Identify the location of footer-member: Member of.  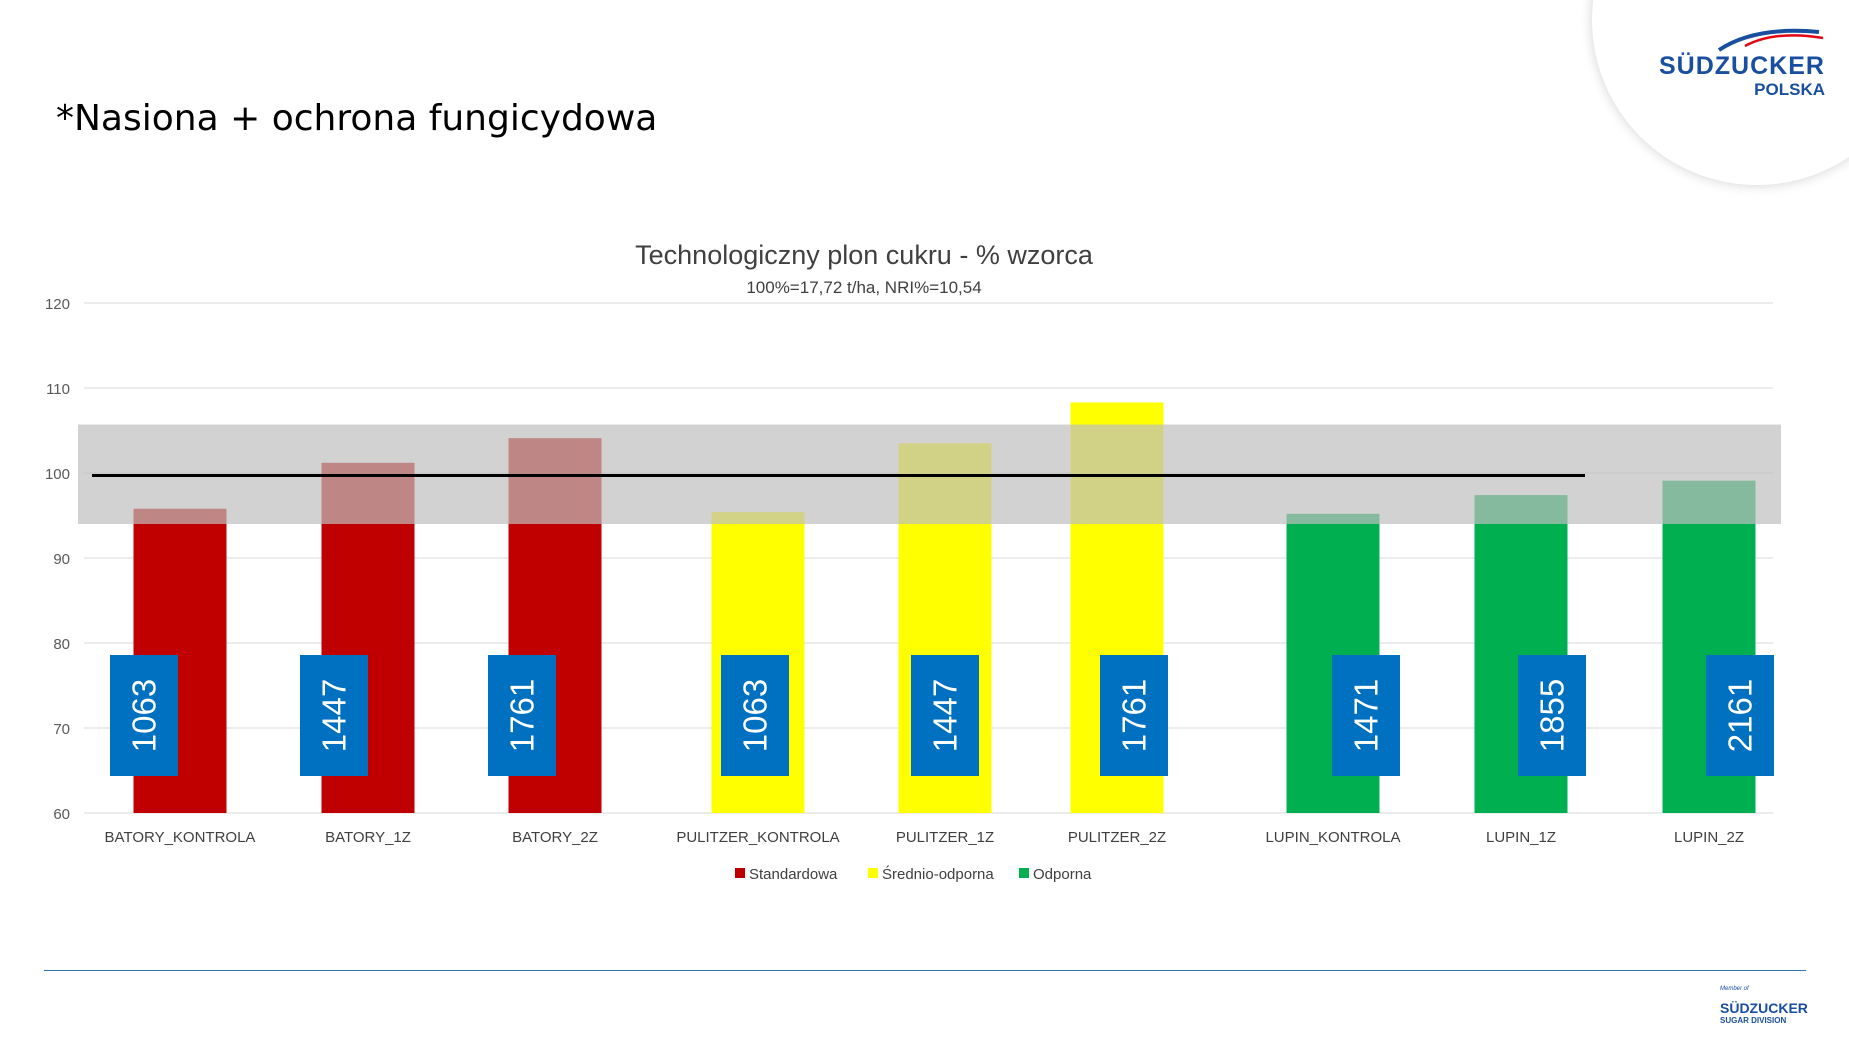
(1734, 989).